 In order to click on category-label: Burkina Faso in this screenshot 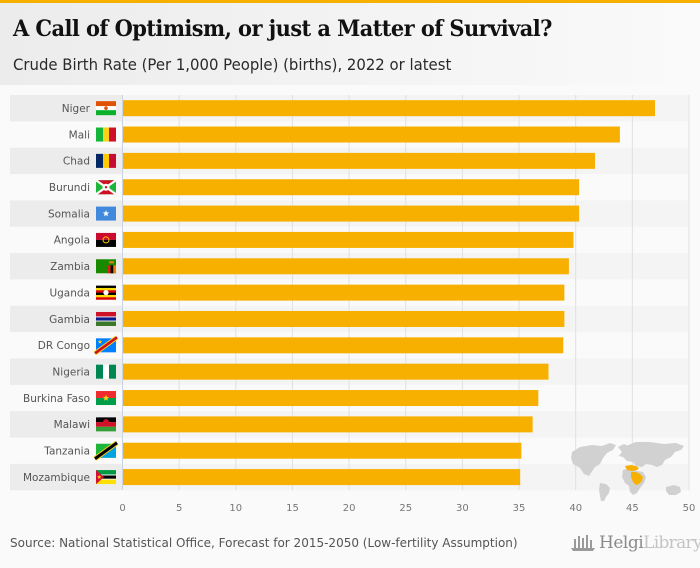, I will do `click(56, 399)`.